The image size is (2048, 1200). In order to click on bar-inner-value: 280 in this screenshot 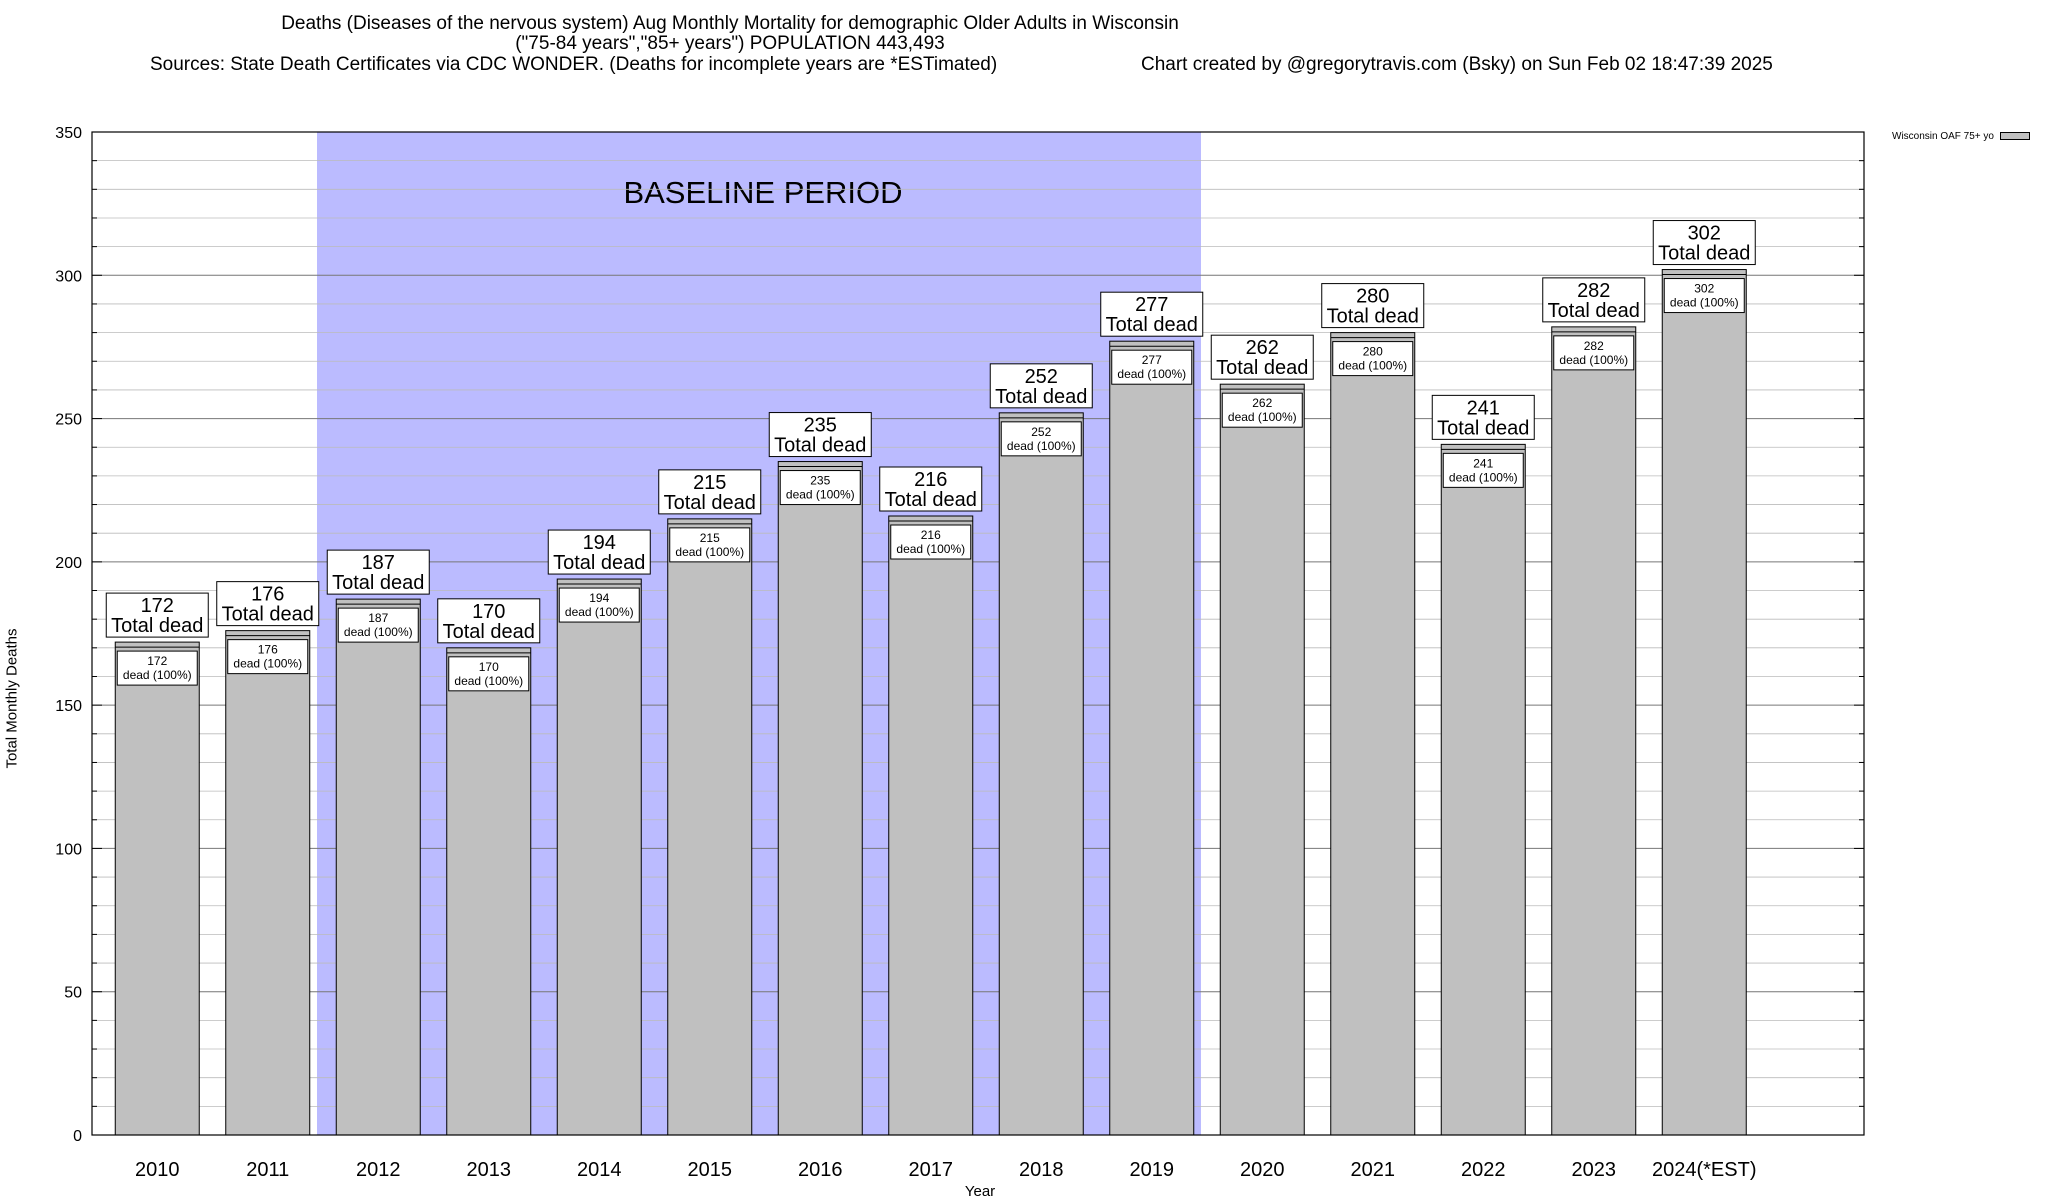, I will do `click(1373, 352)`.